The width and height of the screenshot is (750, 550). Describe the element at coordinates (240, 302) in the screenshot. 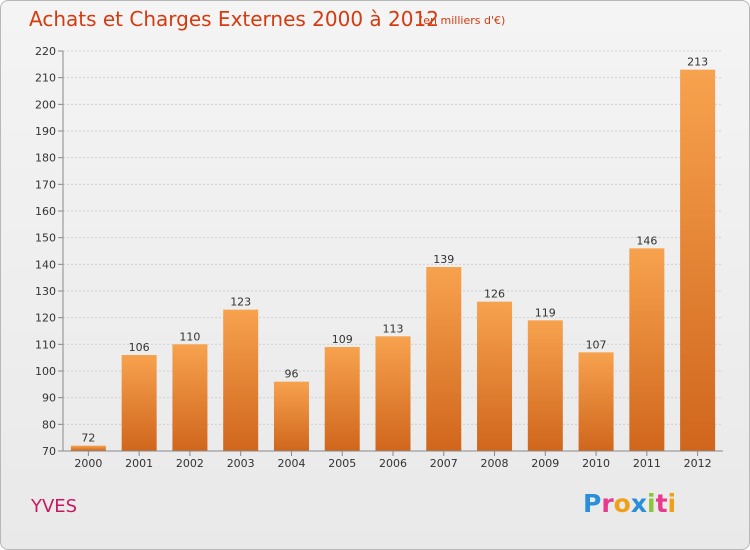

I see `bar-value-label: 123` at that location.